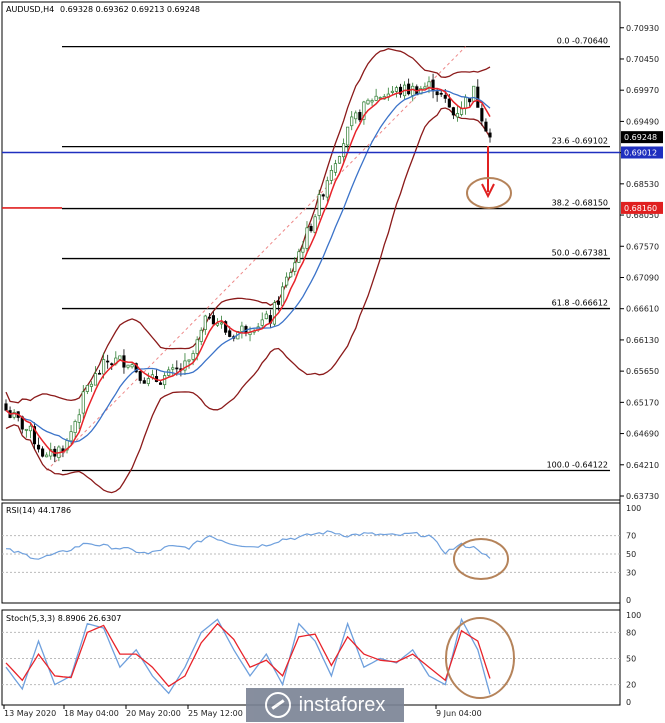 The image size is (665, 723). I want to click on stochastic-pane: 100 80 50 20 0, so click(321, 659).